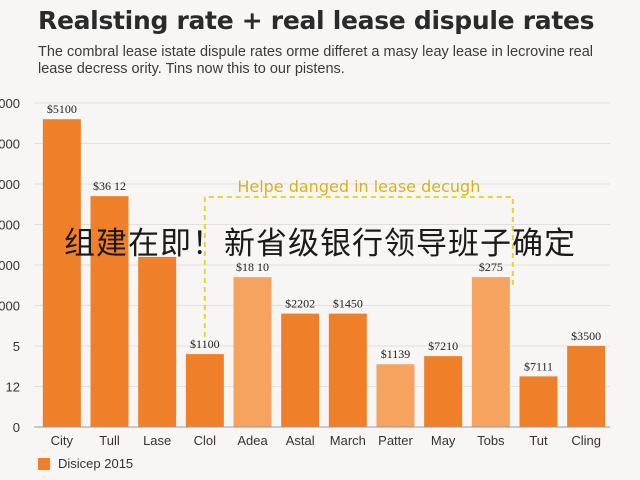  What do you see at coordinates (109, 186) in the screenshot?
I see `data-label: $36 12` at bounding box center [109, 186].